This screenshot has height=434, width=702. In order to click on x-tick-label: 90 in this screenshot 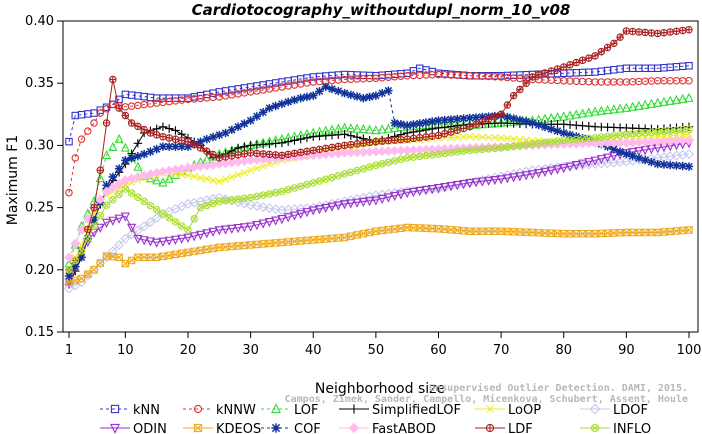, I will do `click(626, 350)`.